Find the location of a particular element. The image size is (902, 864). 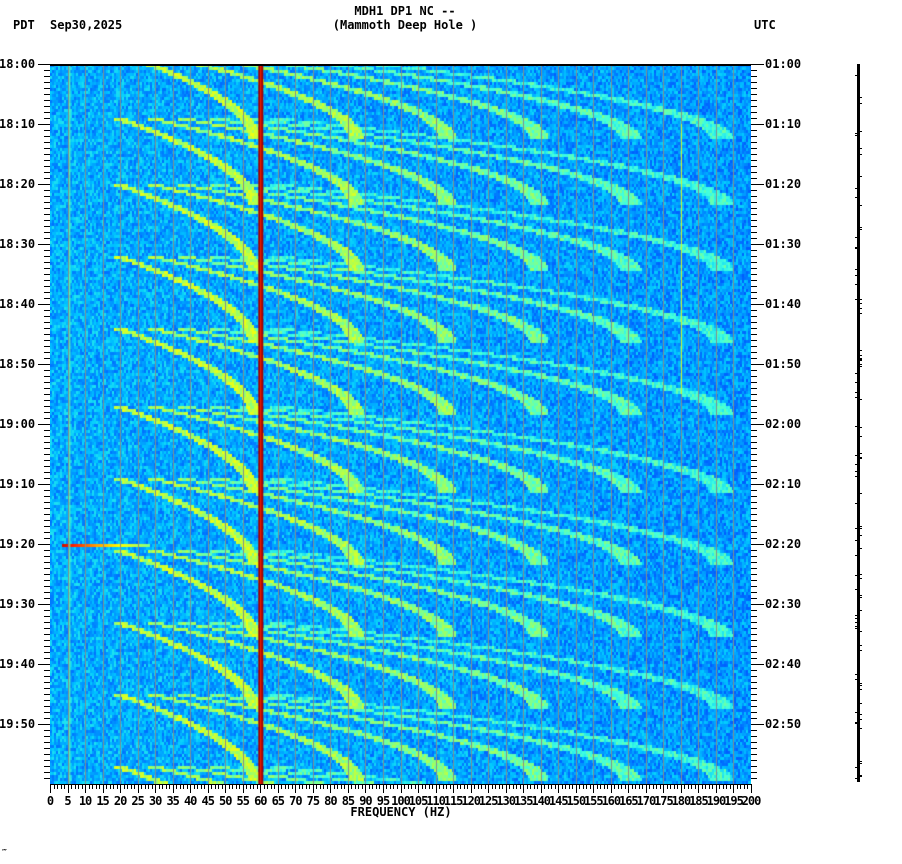

x-tick-label: 70 is located at coordinates (295, 801).